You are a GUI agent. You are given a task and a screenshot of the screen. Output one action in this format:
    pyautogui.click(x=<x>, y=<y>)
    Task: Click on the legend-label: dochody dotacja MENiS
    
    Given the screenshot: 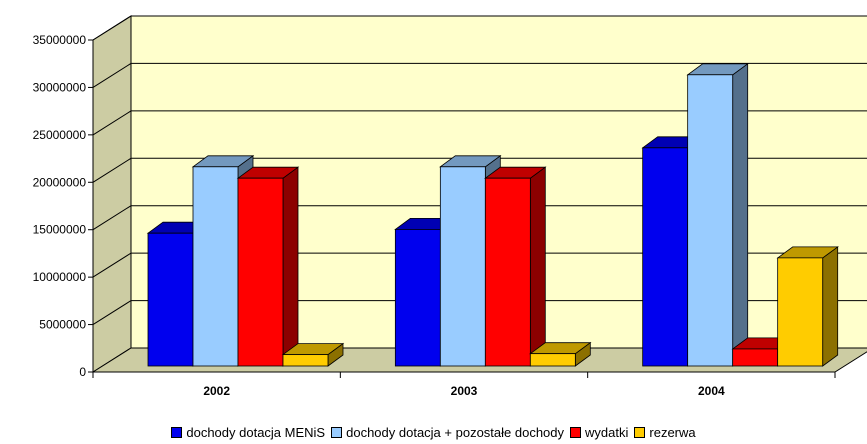 What is the action you would take?
    pyautogui.click(x=256, y=432)
    